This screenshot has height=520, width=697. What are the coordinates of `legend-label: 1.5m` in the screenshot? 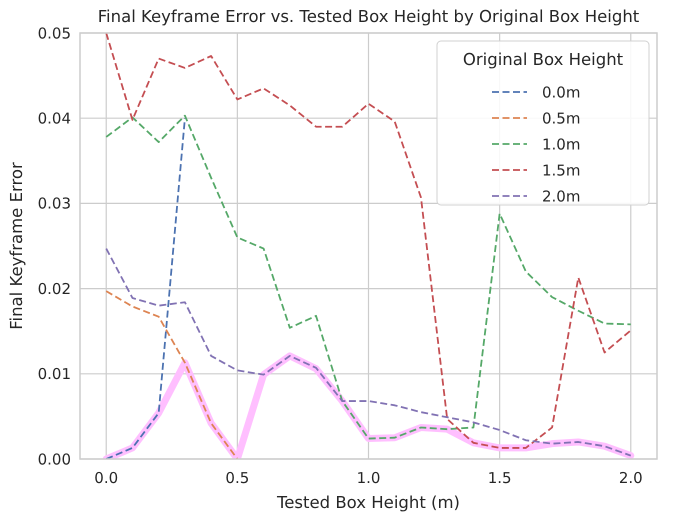 It's located at (561, 170).